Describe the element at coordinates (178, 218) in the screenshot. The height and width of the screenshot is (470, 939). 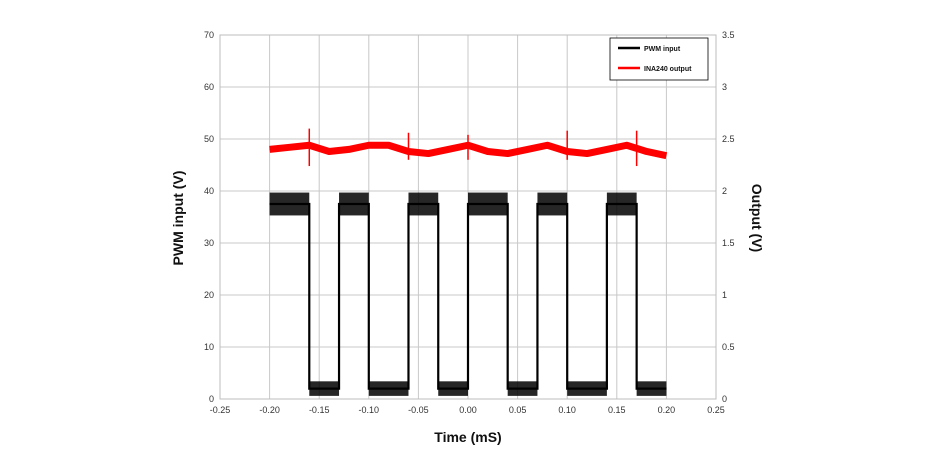
I see `y-axis-title: PWM input (V)` at that location.